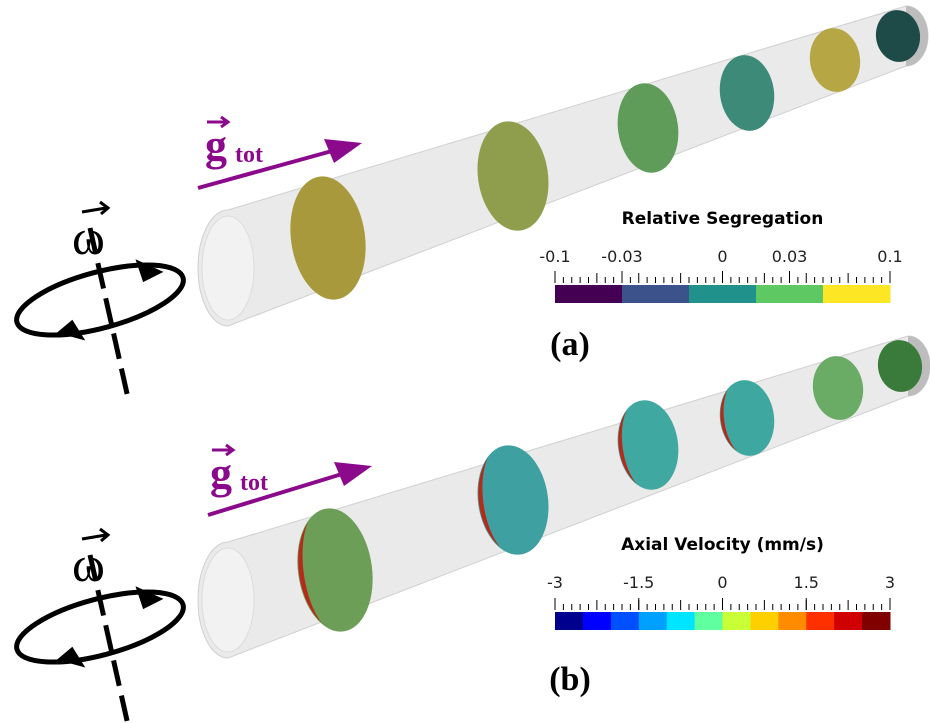  Describe the element at coordinates (555, 582) in the screenshot. I see `colorbar-tick-label: -3` at that location.